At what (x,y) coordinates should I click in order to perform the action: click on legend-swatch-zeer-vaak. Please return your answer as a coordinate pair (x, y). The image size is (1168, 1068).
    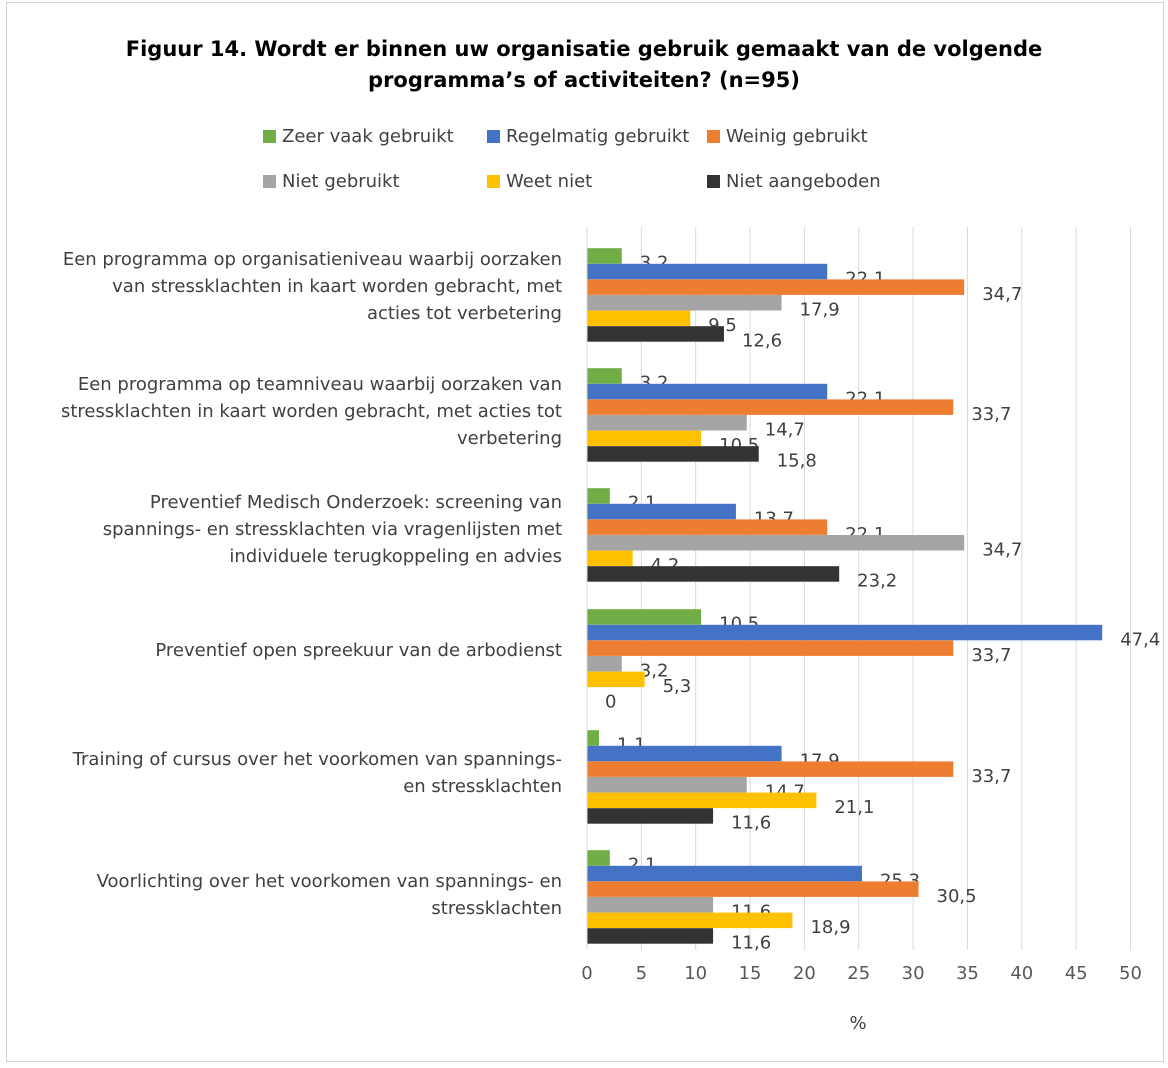
    Looking at the image, I should click on (269, 136).